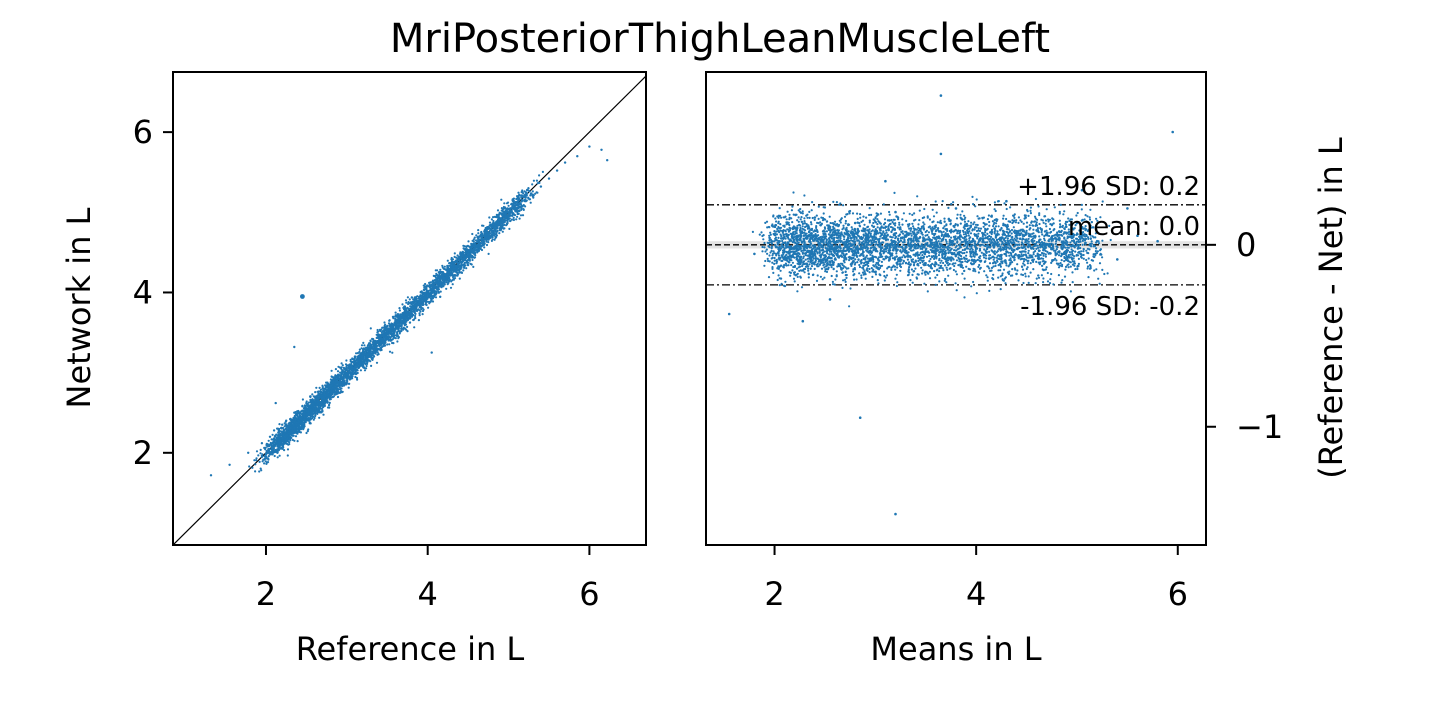 The width and height of the screenshot is (1440, 720). What do you see at coordinates (143, 292) in the screenshot?
I see `y-tick-label: 4` at bounding box center [143, 292].